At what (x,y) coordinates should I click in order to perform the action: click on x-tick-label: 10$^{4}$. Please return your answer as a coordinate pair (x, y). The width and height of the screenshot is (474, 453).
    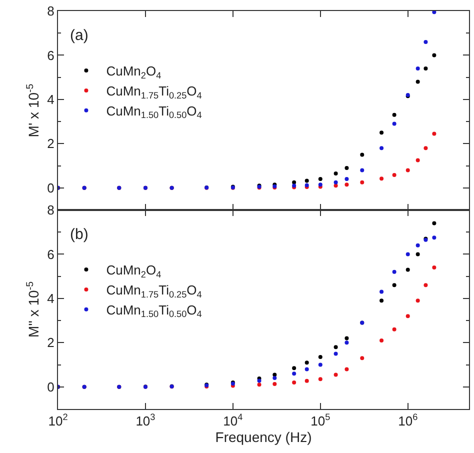
    Looking at the image, I should click on (233, 420).